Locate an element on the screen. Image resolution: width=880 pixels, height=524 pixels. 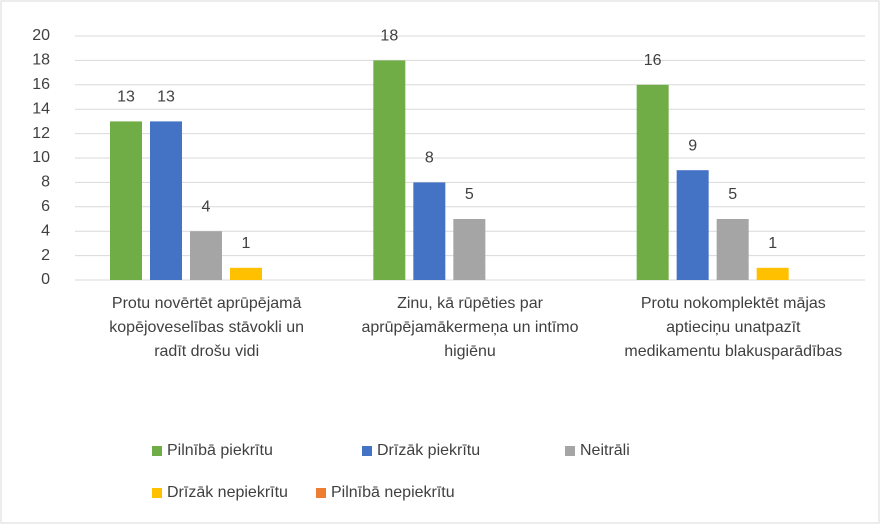
legend-item: Neitrāli is located at coordinates (597, 451).